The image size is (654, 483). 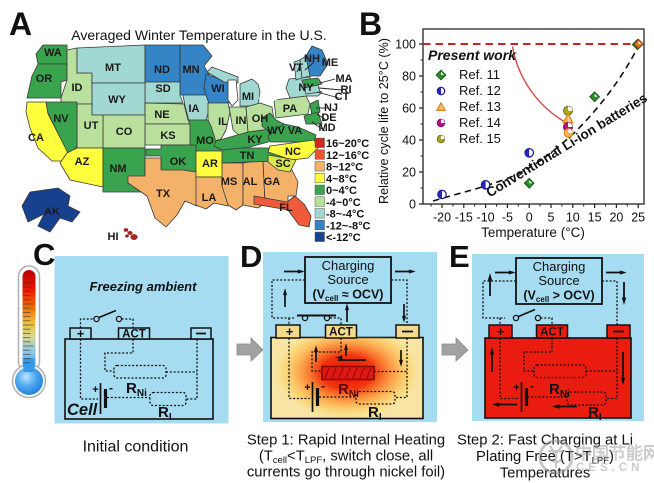 I want to click on svg-text: MT, so click(x=113, y=68).